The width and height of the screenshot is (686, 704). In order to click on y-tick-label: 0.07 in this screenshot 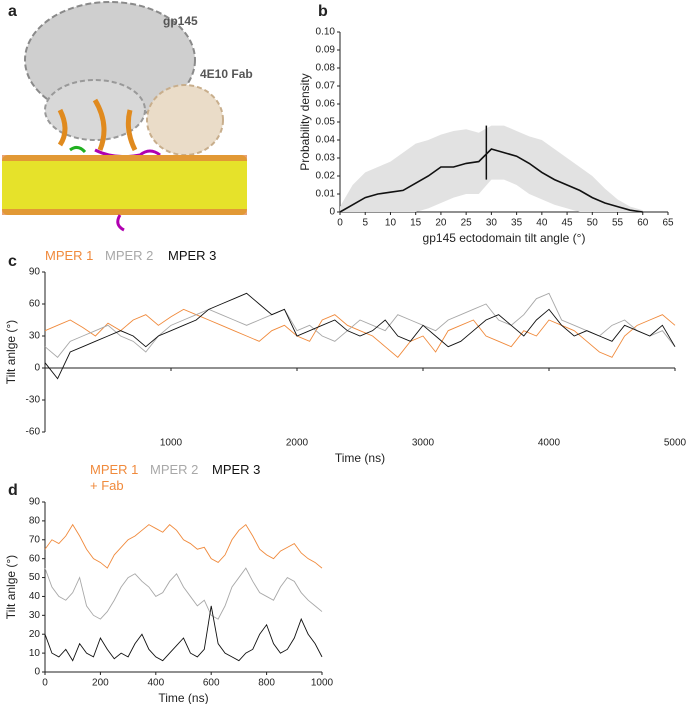, I will do `click(326, 86)`.